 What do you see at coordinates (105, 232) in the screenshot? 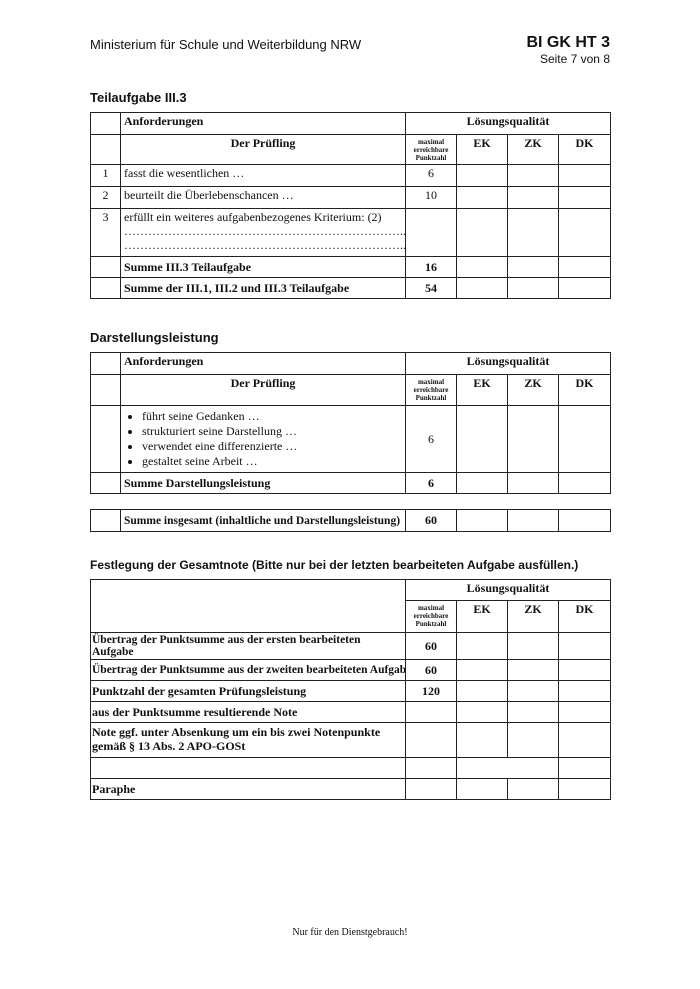
I see `row-number: 3` at bounding box center [105, 232].